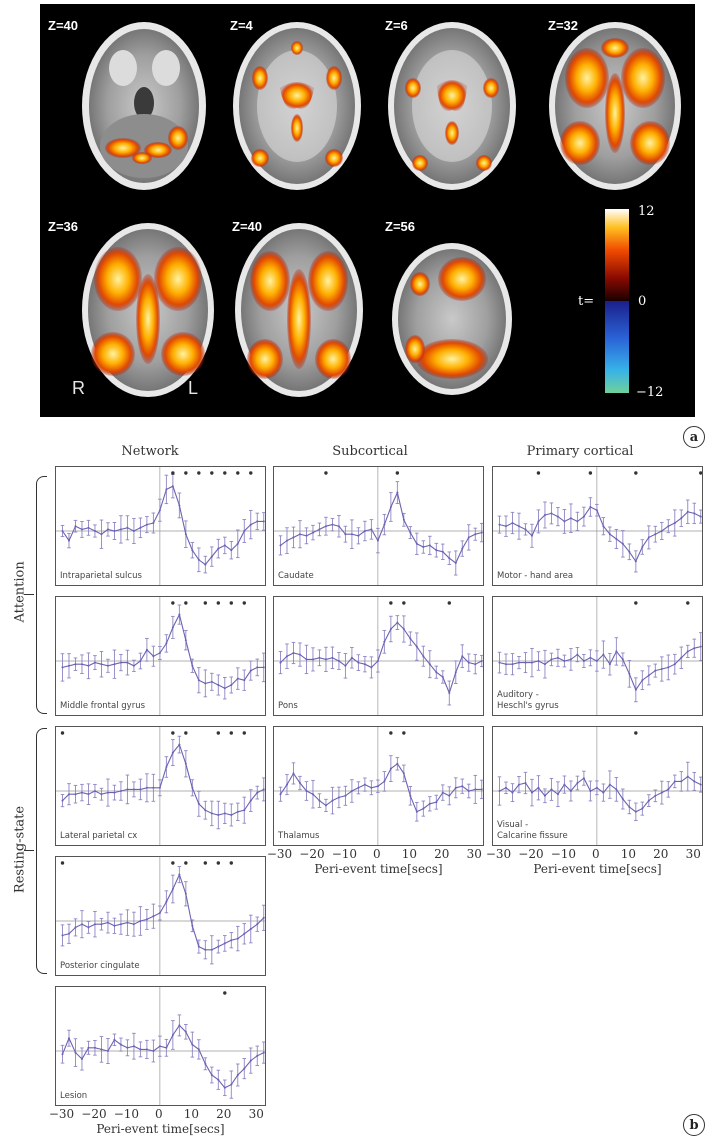  Describe the element at coordinates (297, 106) in the screenshot. I see `brain-slice-z4` at that location.